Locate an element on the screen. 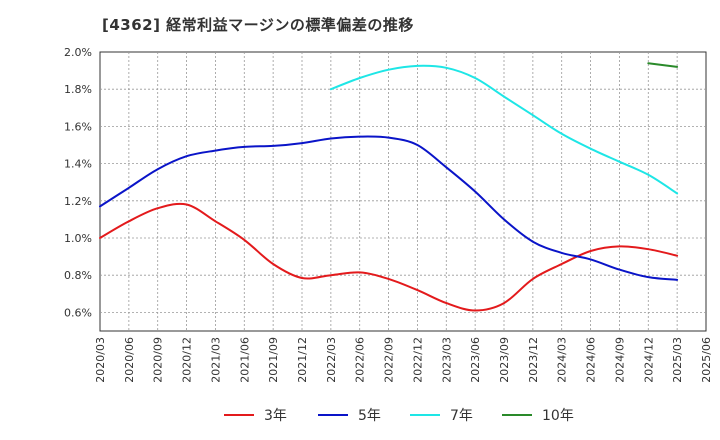 The height and width of the screenshot is (440, 720). y-axis-ticks: 0.6% 0.8% 1.0% 1.2% 1.4% 1.6% 1.8% 2.0% is located at coordinates (78, 182).